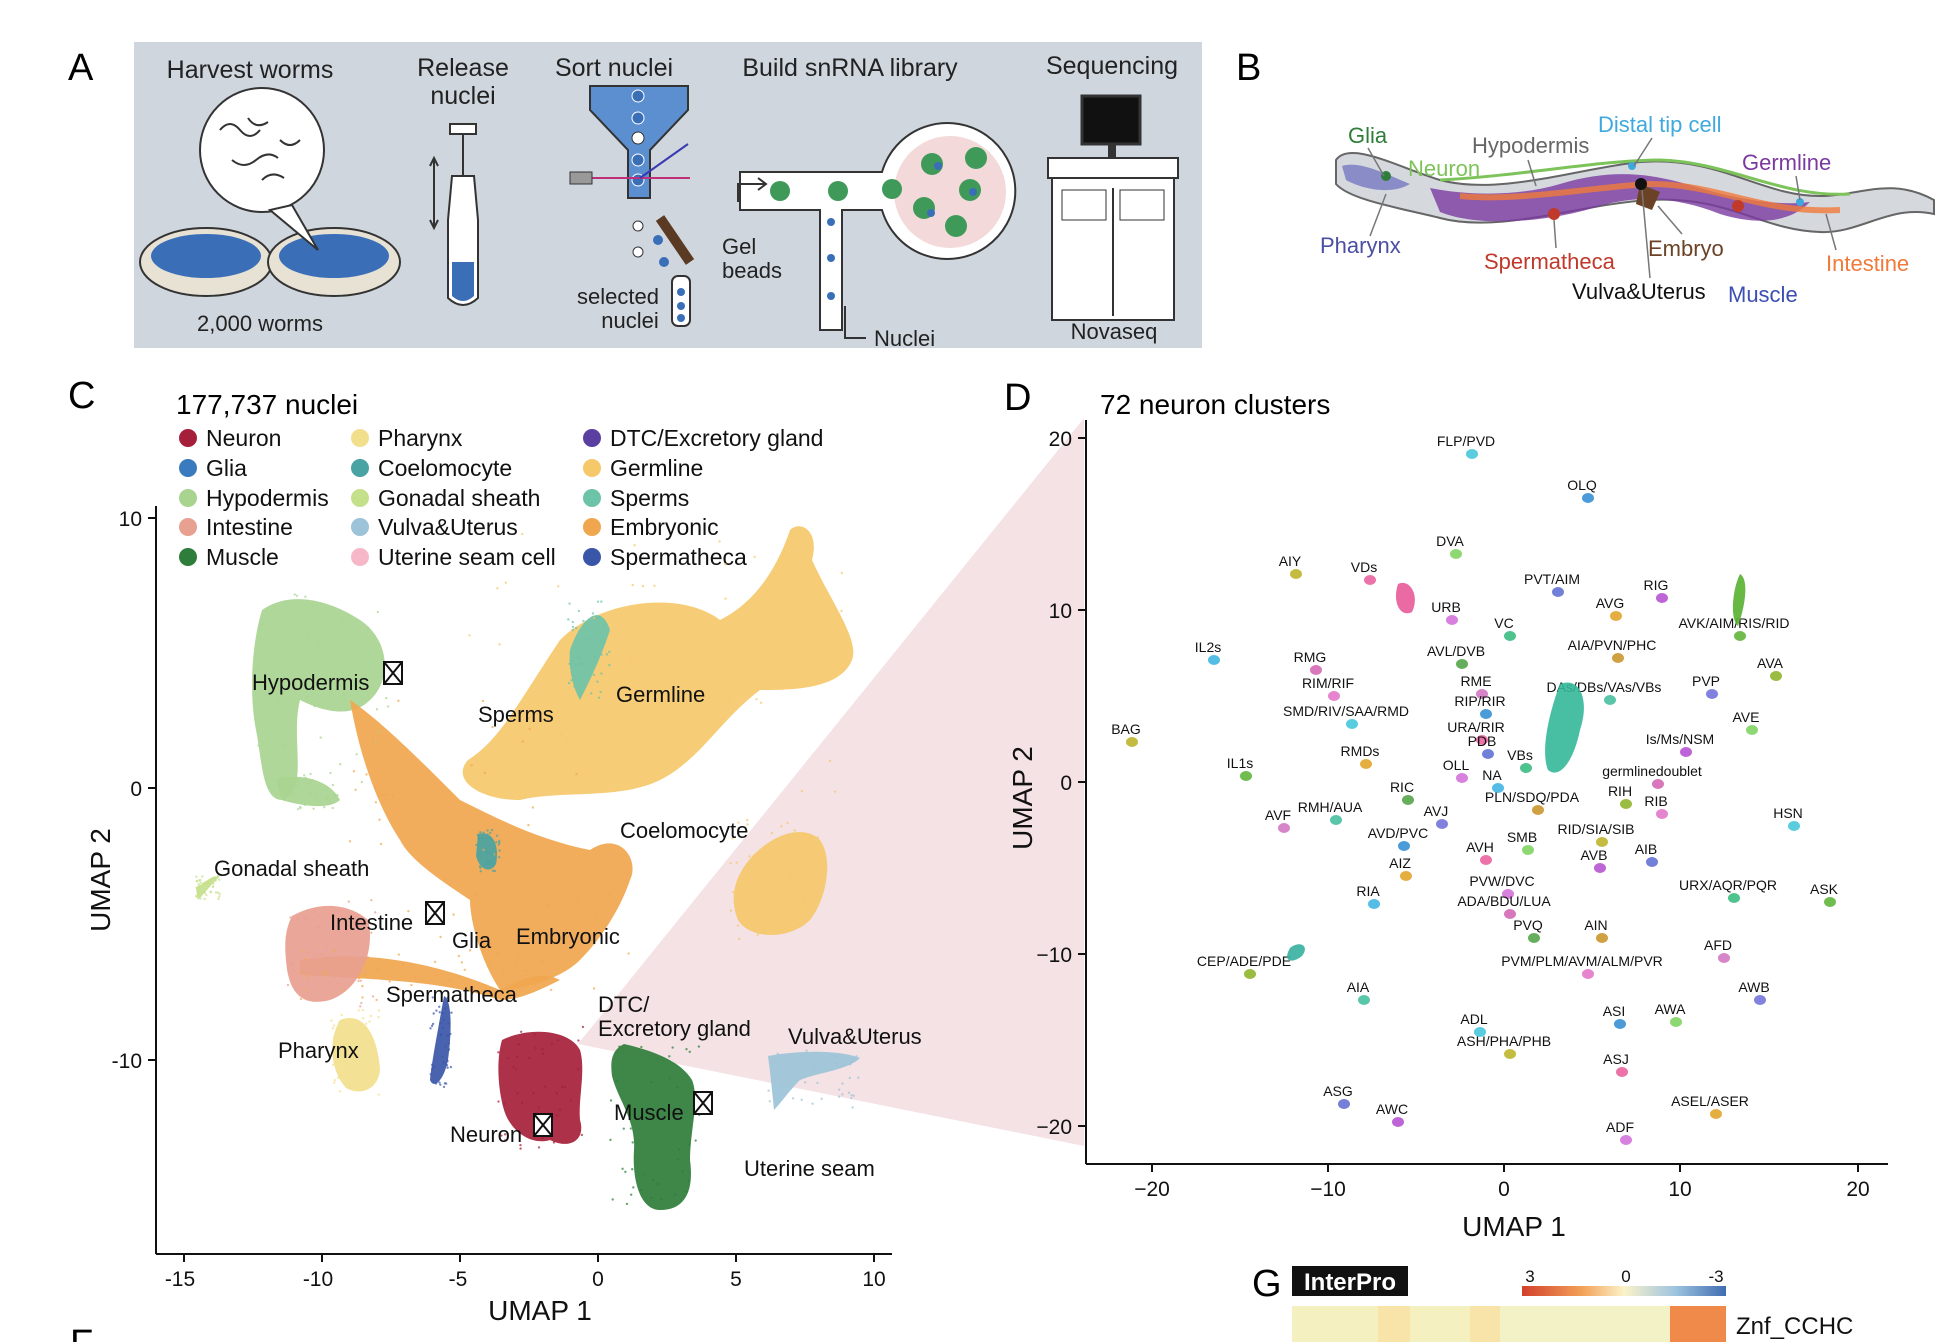  I want to click on neuron-cluster-label-bag: BAG, so click(1126, 729).